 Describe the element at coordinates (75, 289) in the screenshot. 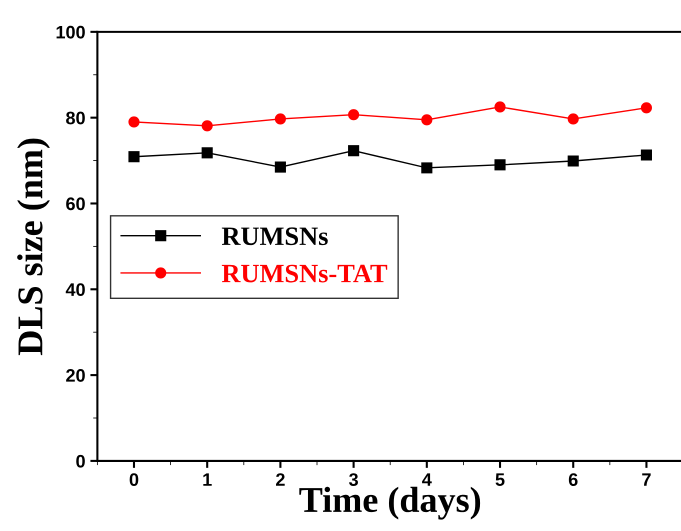

I see `y-tick-label: 40` at that location.